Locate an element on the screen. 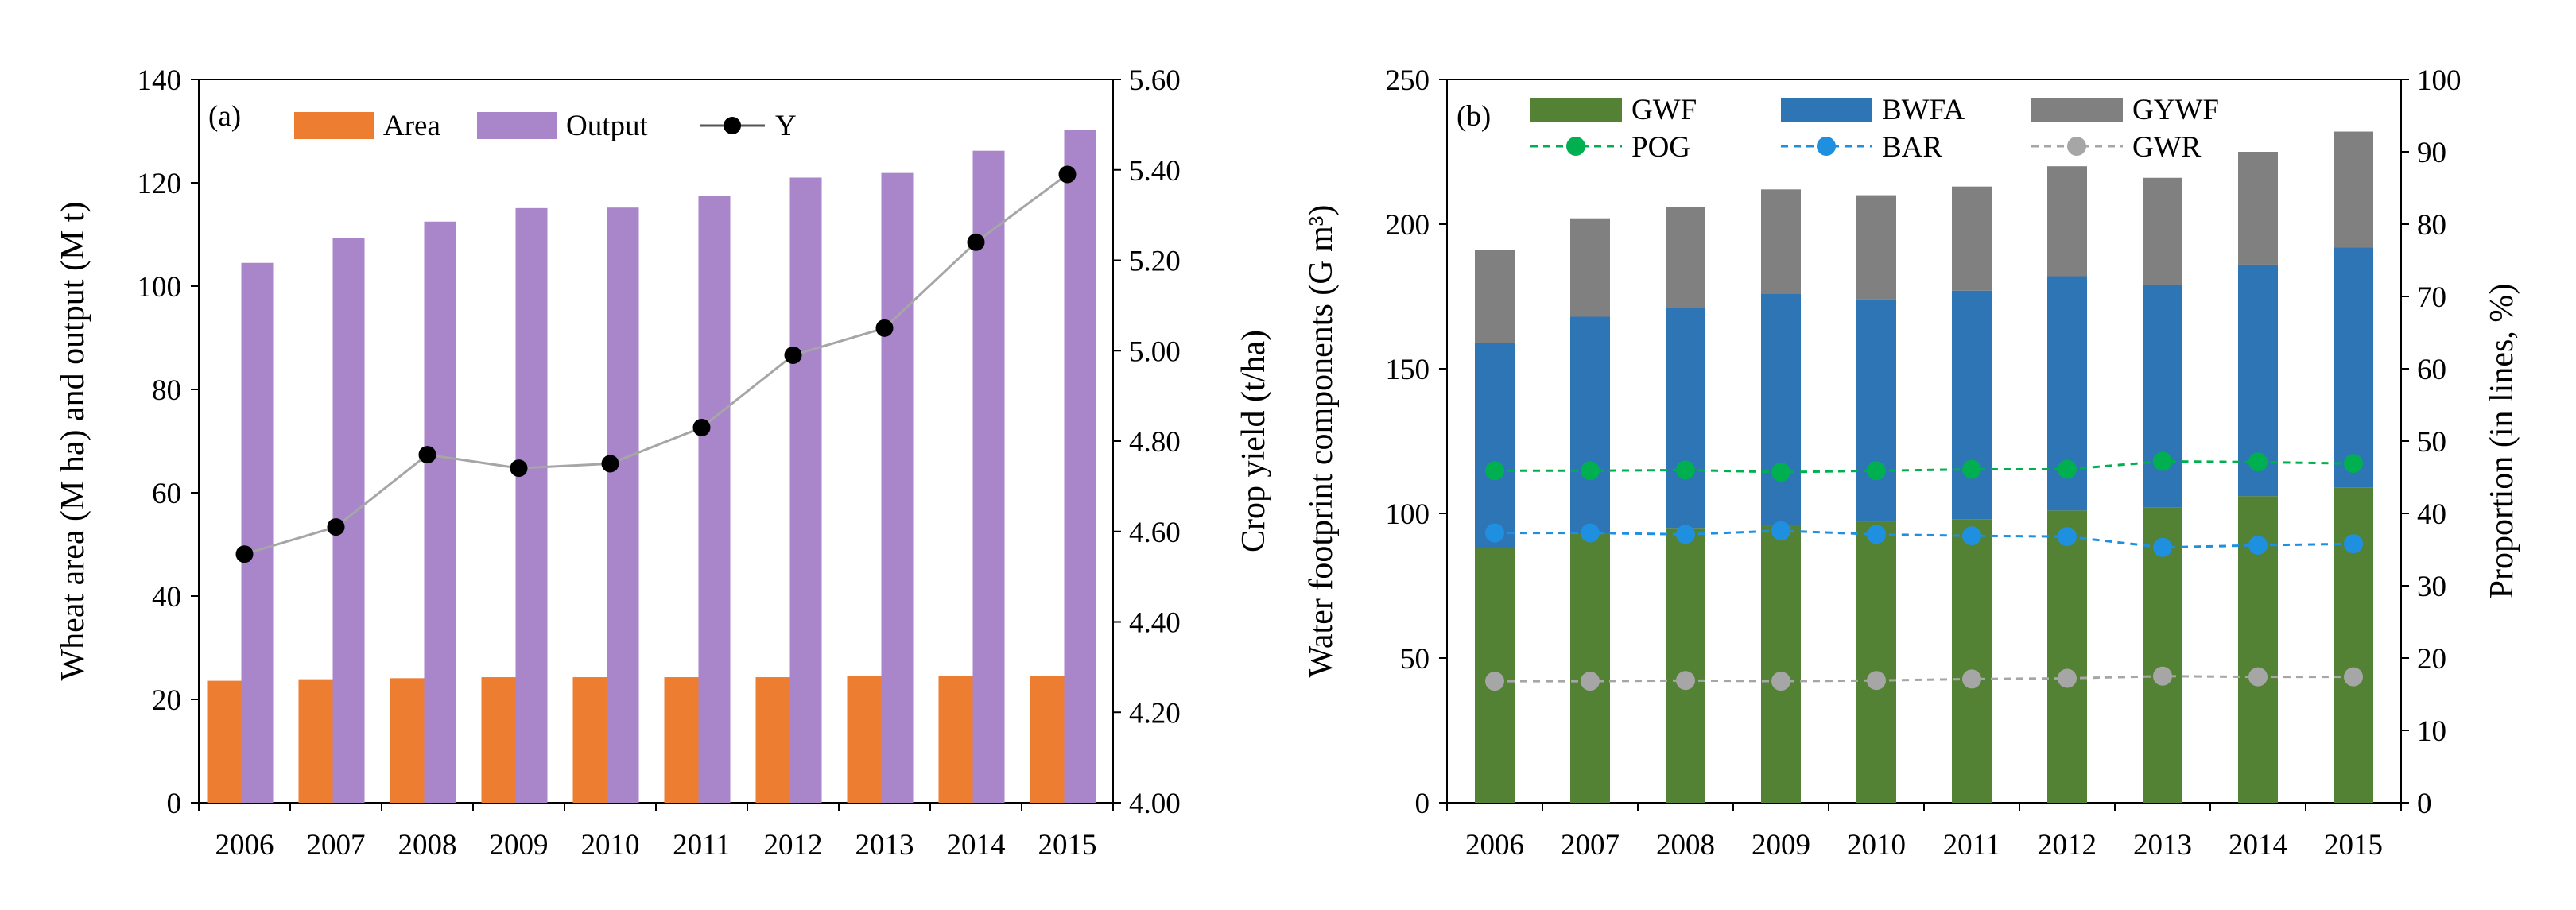  point-yield-2010 is located at coordinates (610, 464).